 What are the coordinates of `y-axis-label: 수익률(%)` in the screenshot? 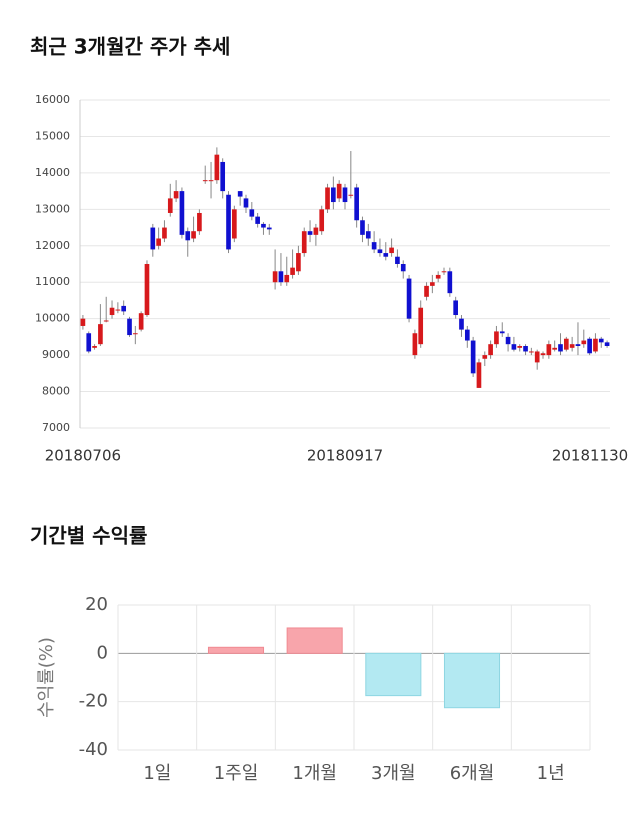 It's located at (46, 677).